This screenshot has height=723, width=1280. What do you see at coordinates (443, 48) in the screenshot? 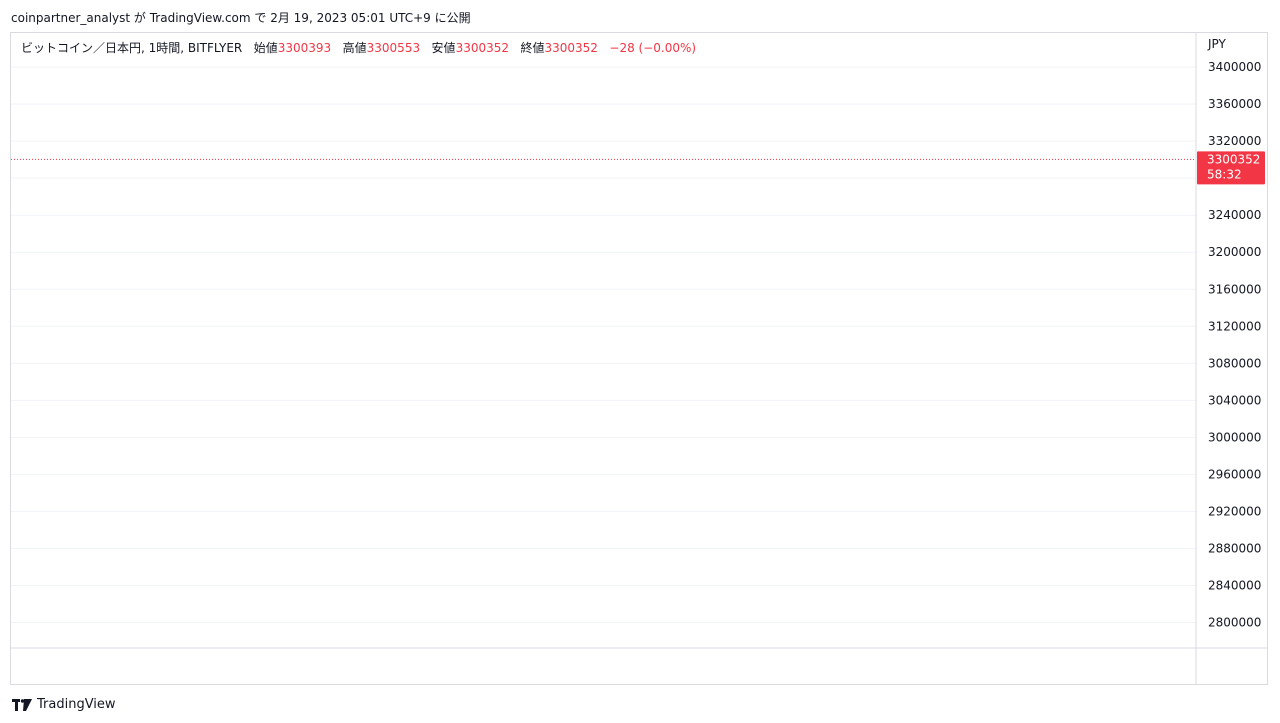
I see `legend-low-label: 安値` at bounding box center [443, 48].